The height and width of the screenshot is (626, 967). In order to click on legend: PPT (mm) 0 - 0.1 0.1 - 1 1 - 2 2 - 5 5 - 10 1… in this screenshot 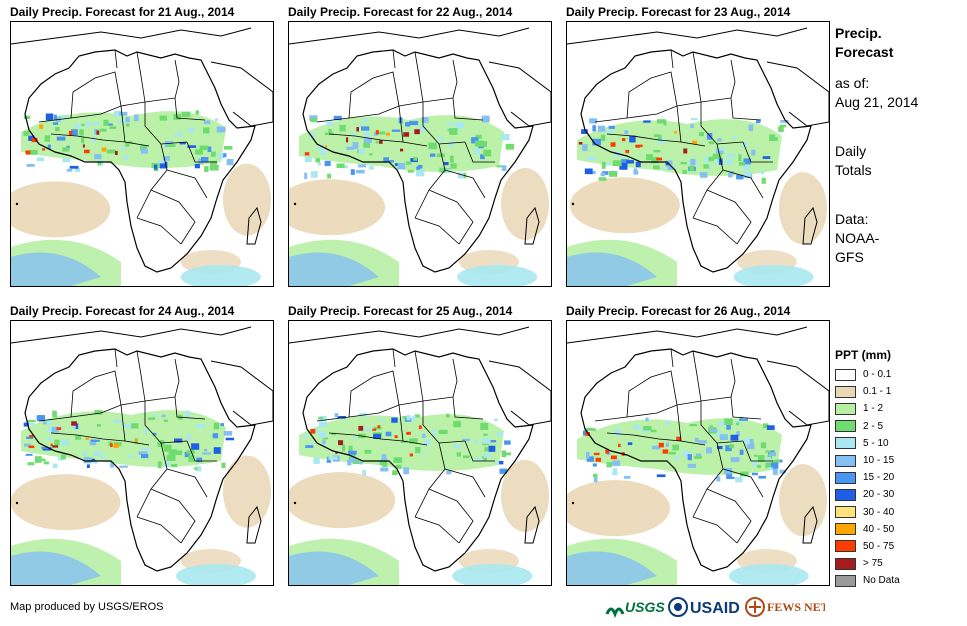, I will do `click(900, 468)`.